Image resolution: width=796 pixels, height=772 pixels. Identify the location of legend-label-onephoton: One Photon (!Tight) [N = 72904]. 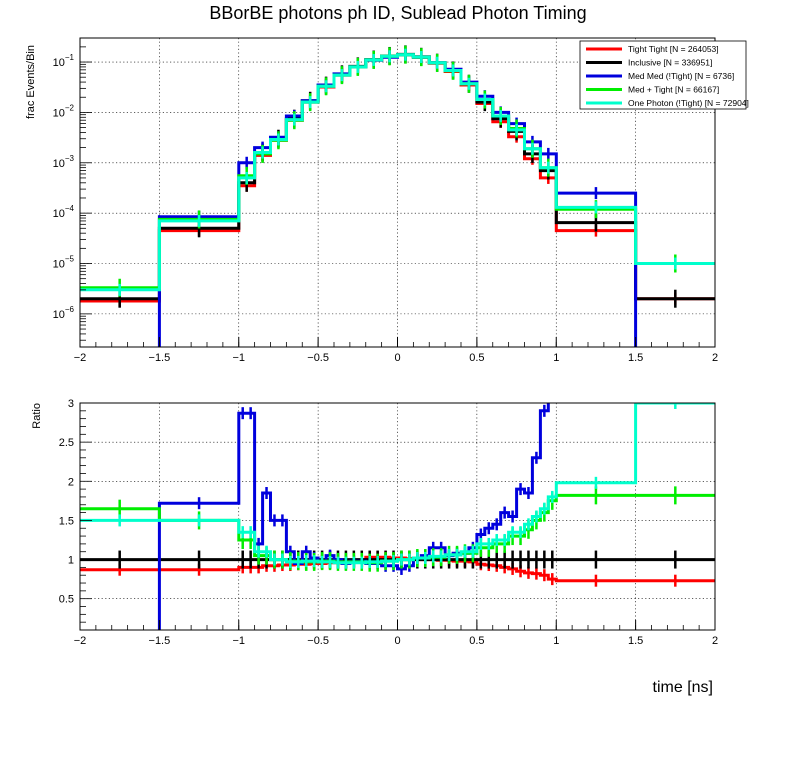
(688, 103).